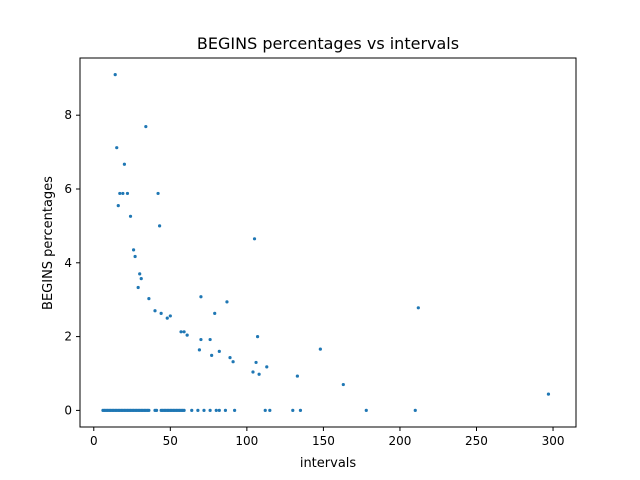 The image size is (640, 480). I want to click on y-tick-label: 0, so click(68, 410).